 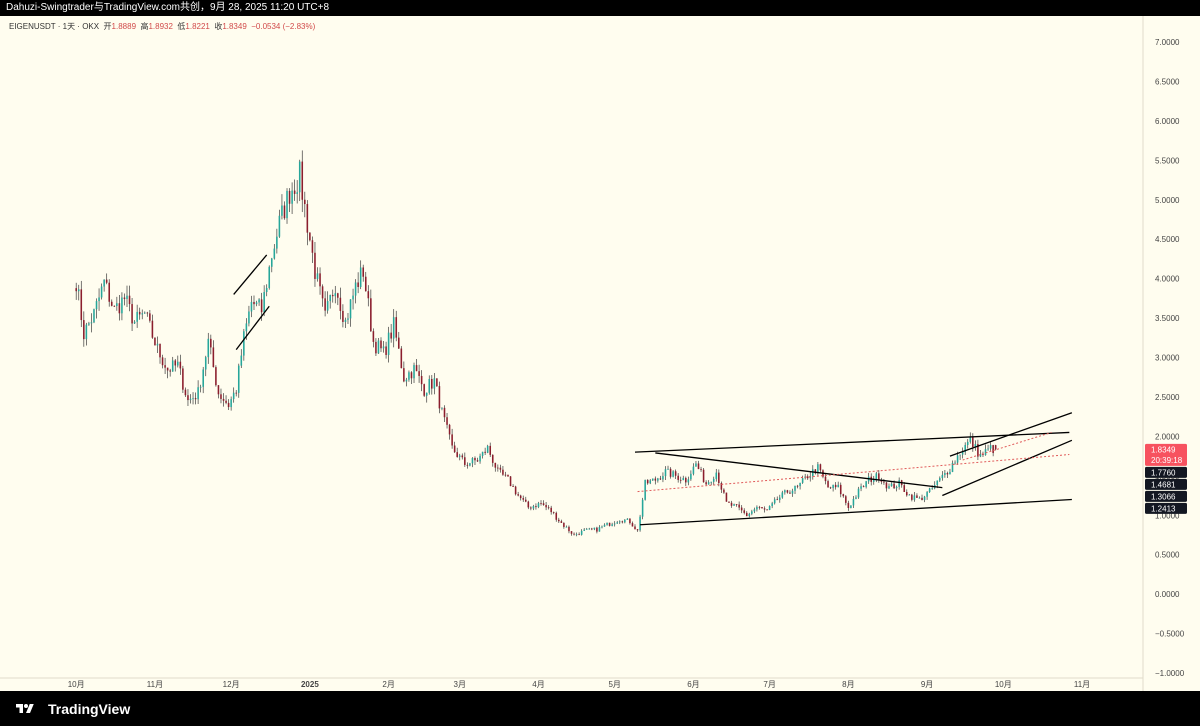 What do you see at coordinates (1167, 436) in the screenshot?
I see `y-tick-label: 2.0000` at bounding box center [1167, 436].